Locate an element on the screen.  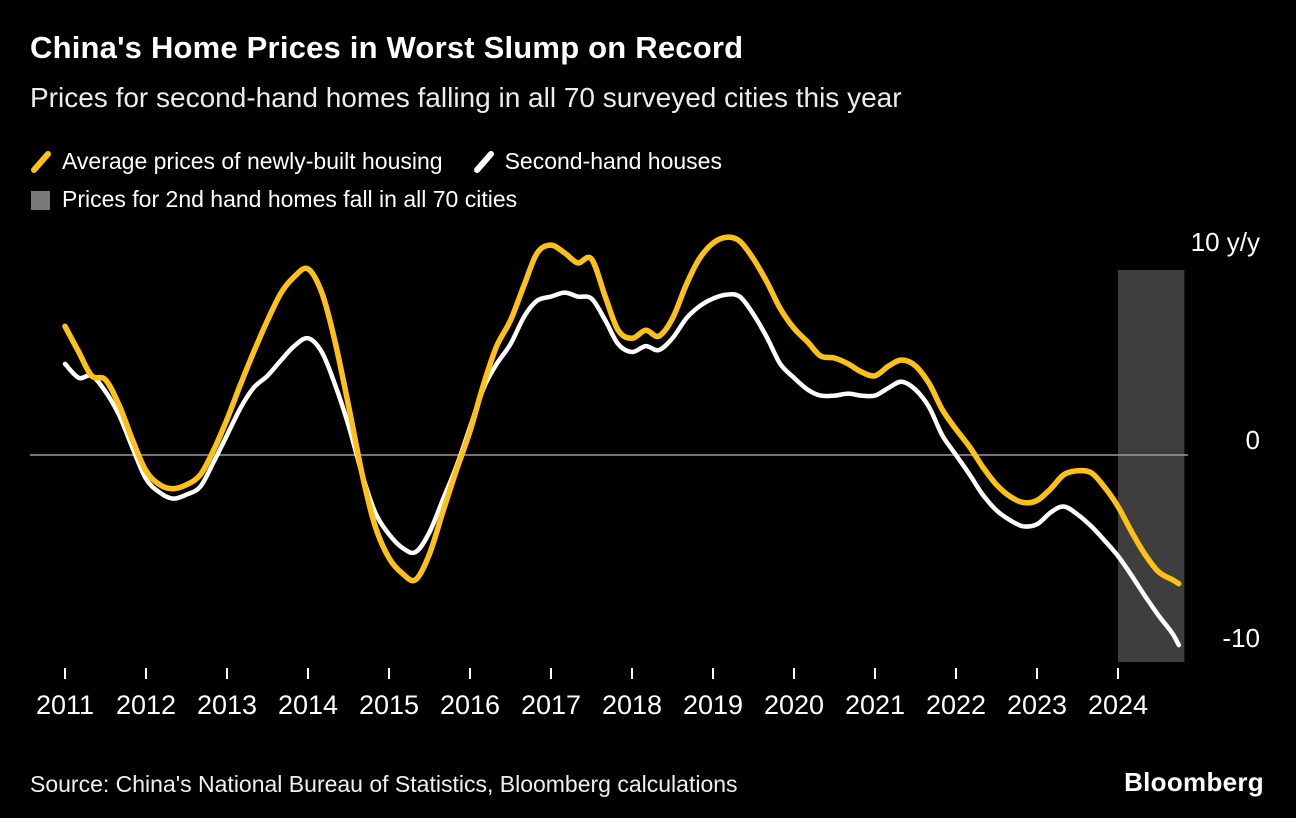
legend-label-second-hand: Second-hand houses is located at coordinates (613, 161).